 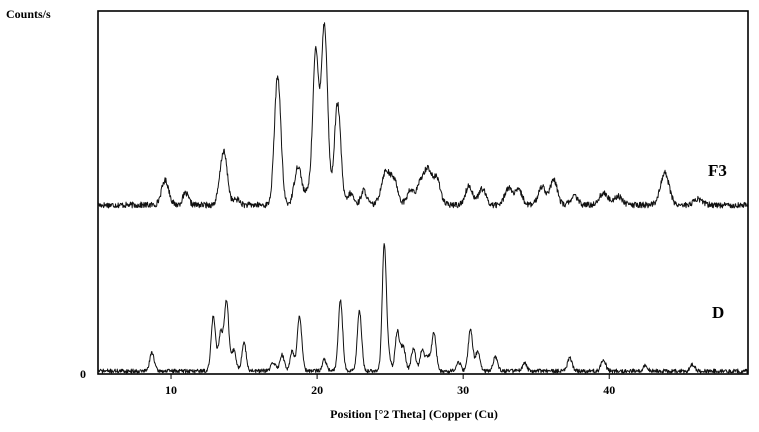 What do you see at coordinates (609, 390) in the screenshot?
I see `x-tick-label: 40` at bounding box center [609, 390].